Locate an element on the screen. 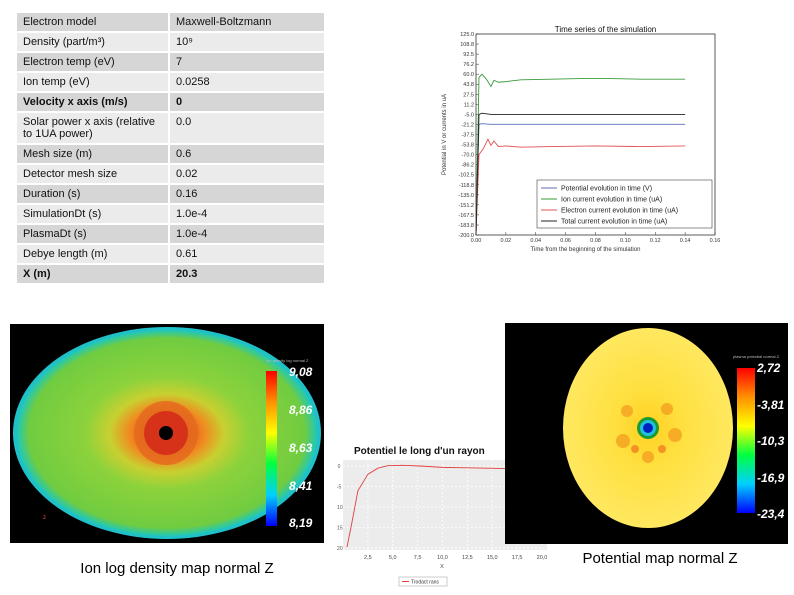  y-tick-label: -102.5 is located at coordinates (466, 176).